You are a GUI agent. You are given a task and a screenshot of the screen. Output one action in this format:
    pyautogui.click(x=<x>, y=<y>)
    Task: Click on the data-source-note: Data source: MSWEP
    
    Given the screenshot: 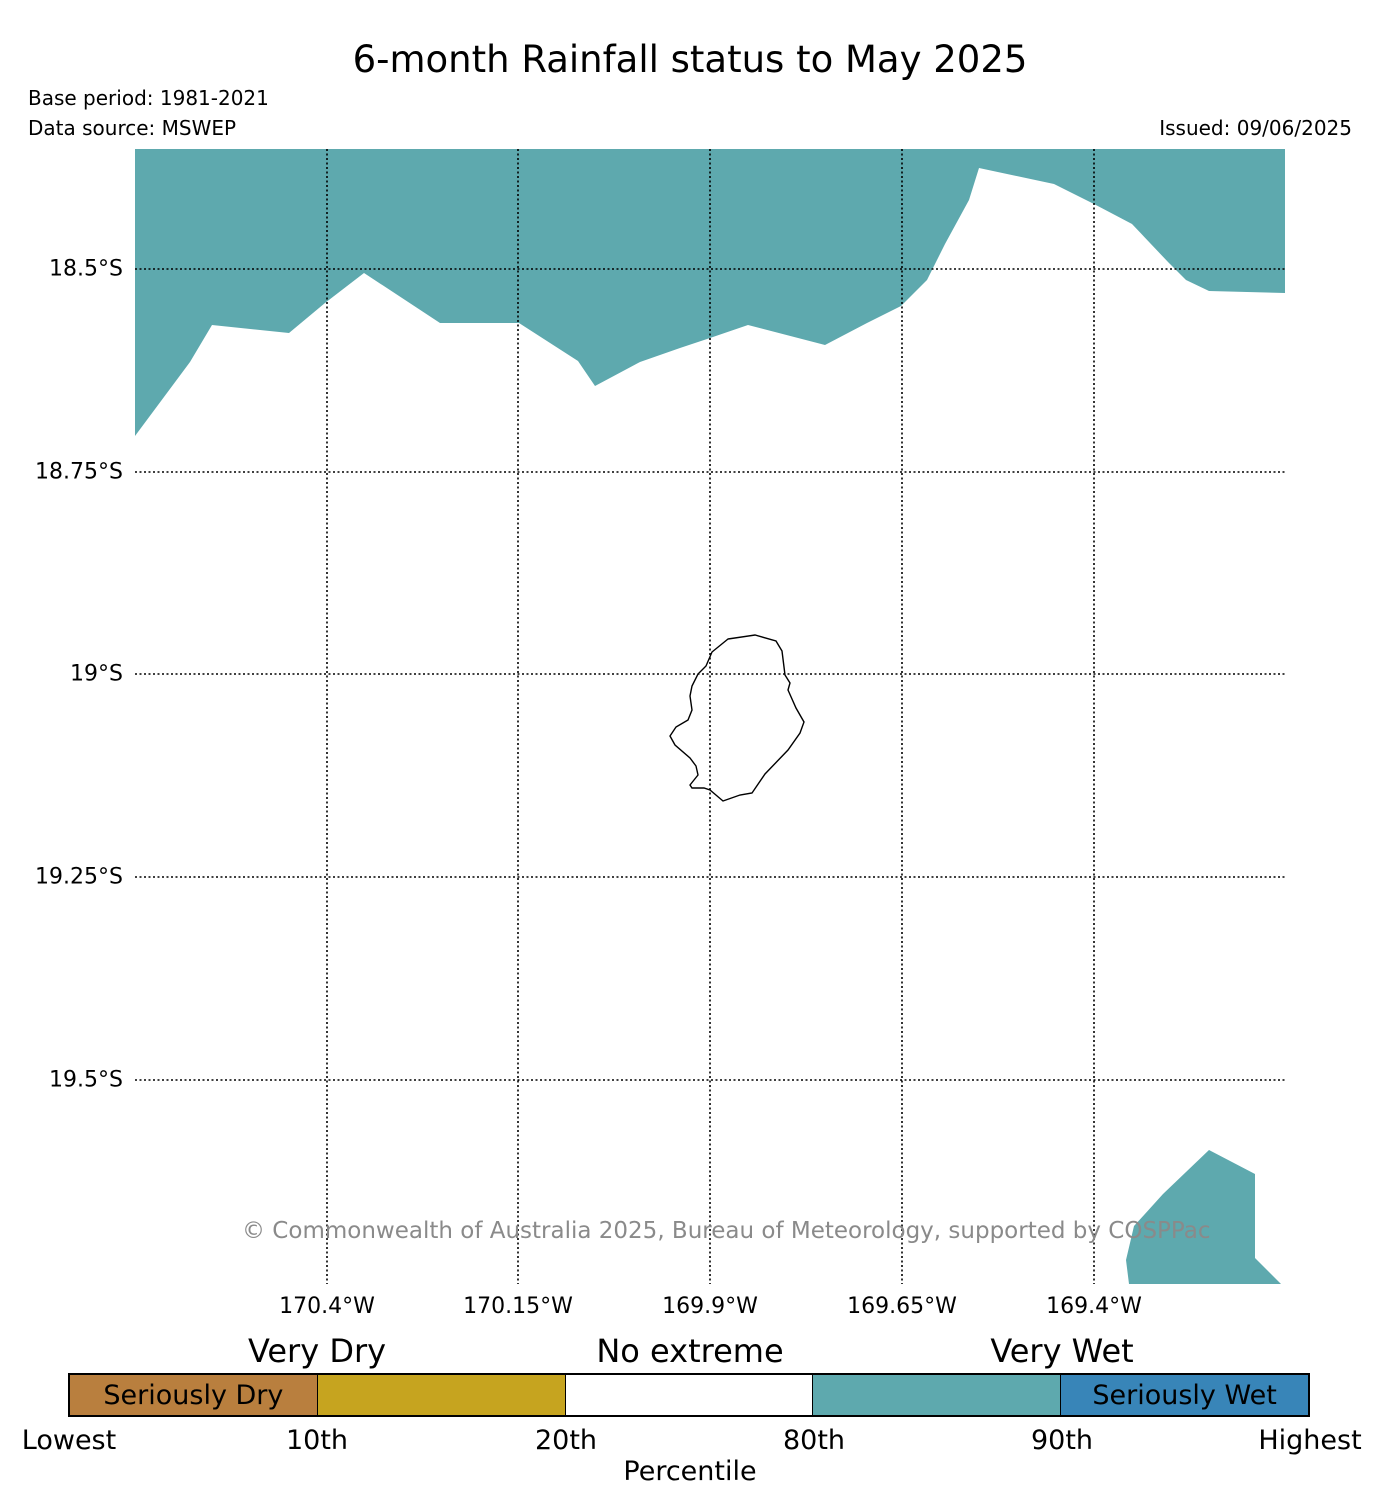 What is the action you would take?
    pyautogui.click(x=132, y=128)
    